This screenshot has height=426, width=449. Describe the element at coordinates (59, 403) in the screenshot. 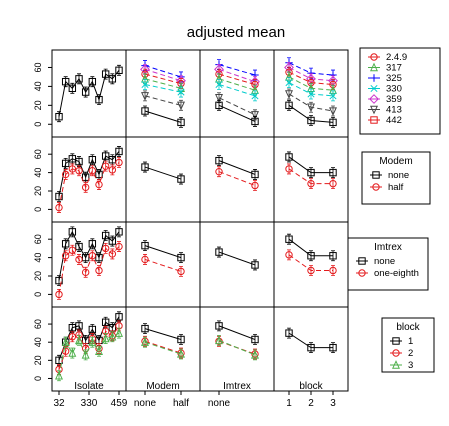

I see `x-tick-label: 32` at that location.